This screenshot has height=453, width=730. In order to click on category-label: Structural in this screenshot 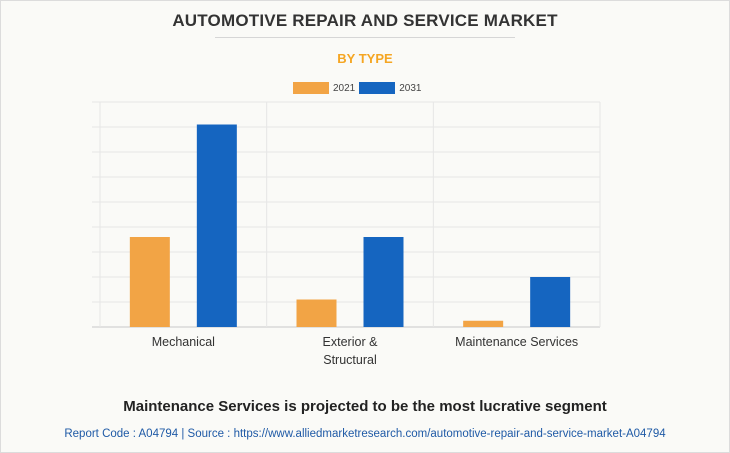, I will do `click(350, 360)`.